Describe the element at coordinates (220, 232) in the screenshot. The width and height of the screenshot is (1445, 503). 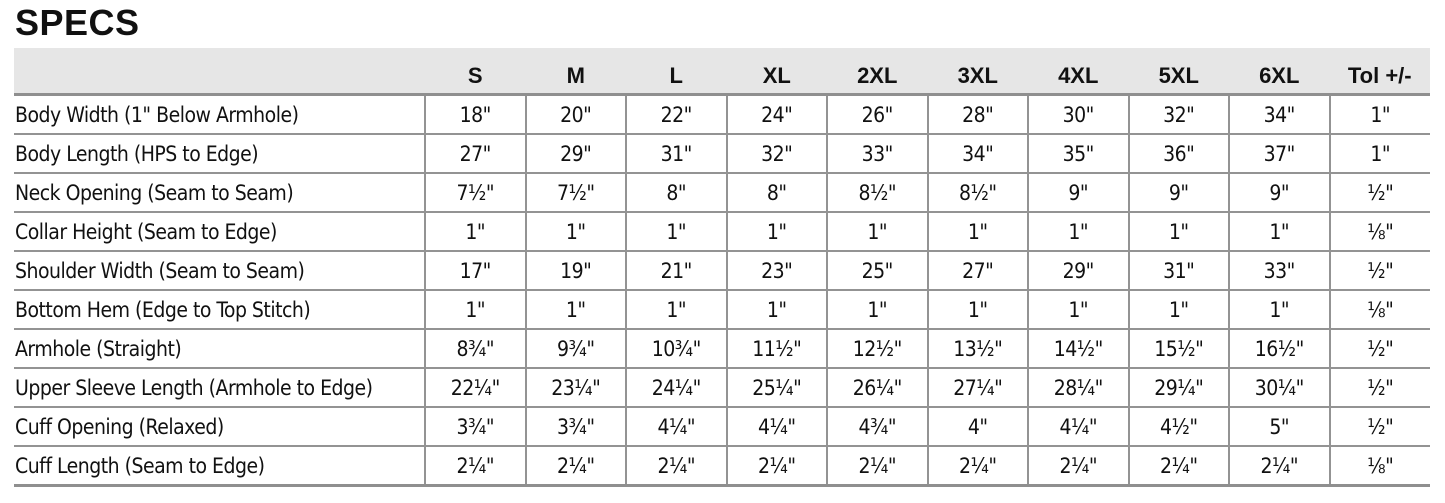
I see `row-label: Collar Height (Seam to Edge)` at that location.